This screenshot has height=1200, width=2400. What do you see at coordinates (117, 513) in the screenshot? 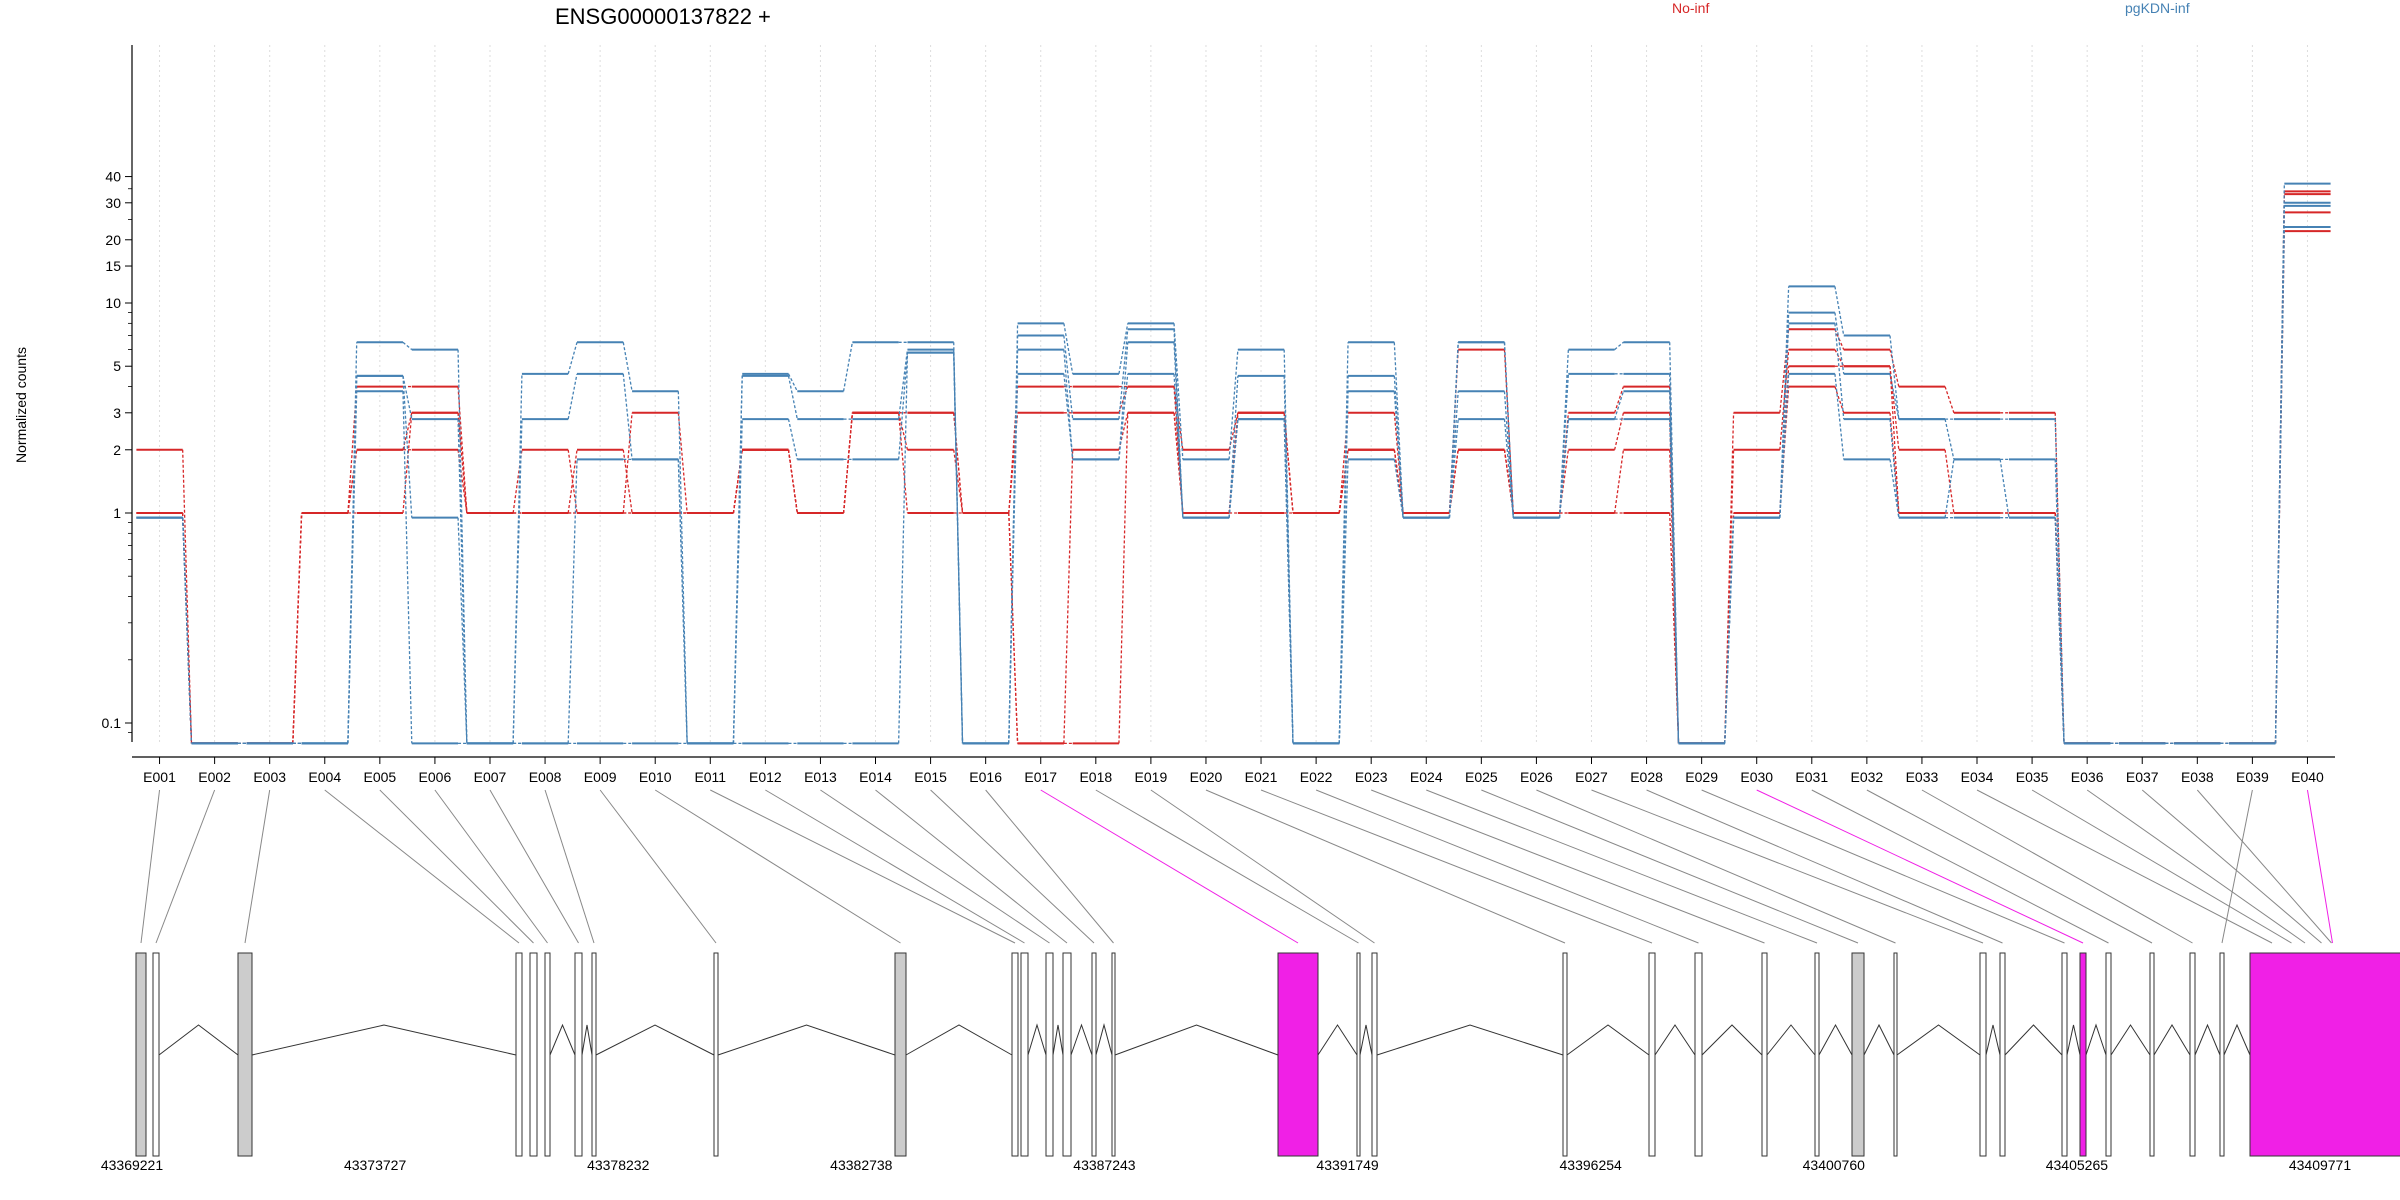
I see `y-tick-label: 1` at bounding box center [117, 513].